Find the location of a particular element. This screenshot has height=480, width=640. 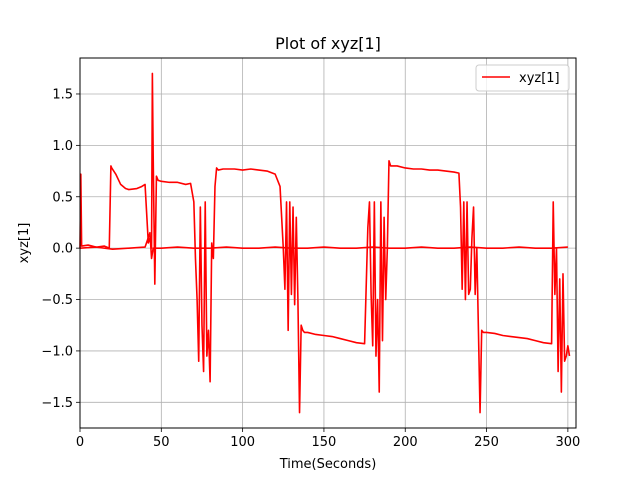

legend-box is located at coordinates (522, 78).